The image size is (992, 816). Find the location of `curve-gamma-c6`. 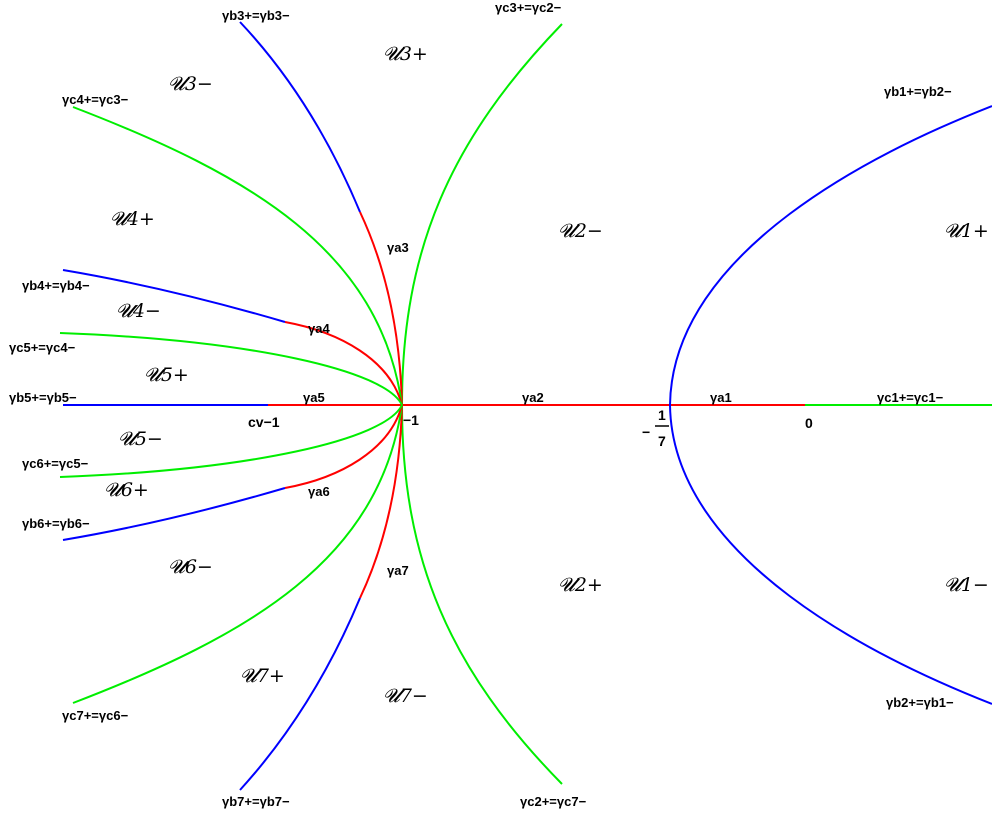

curve-gamma-c6 is located at coordinates (231, 441).